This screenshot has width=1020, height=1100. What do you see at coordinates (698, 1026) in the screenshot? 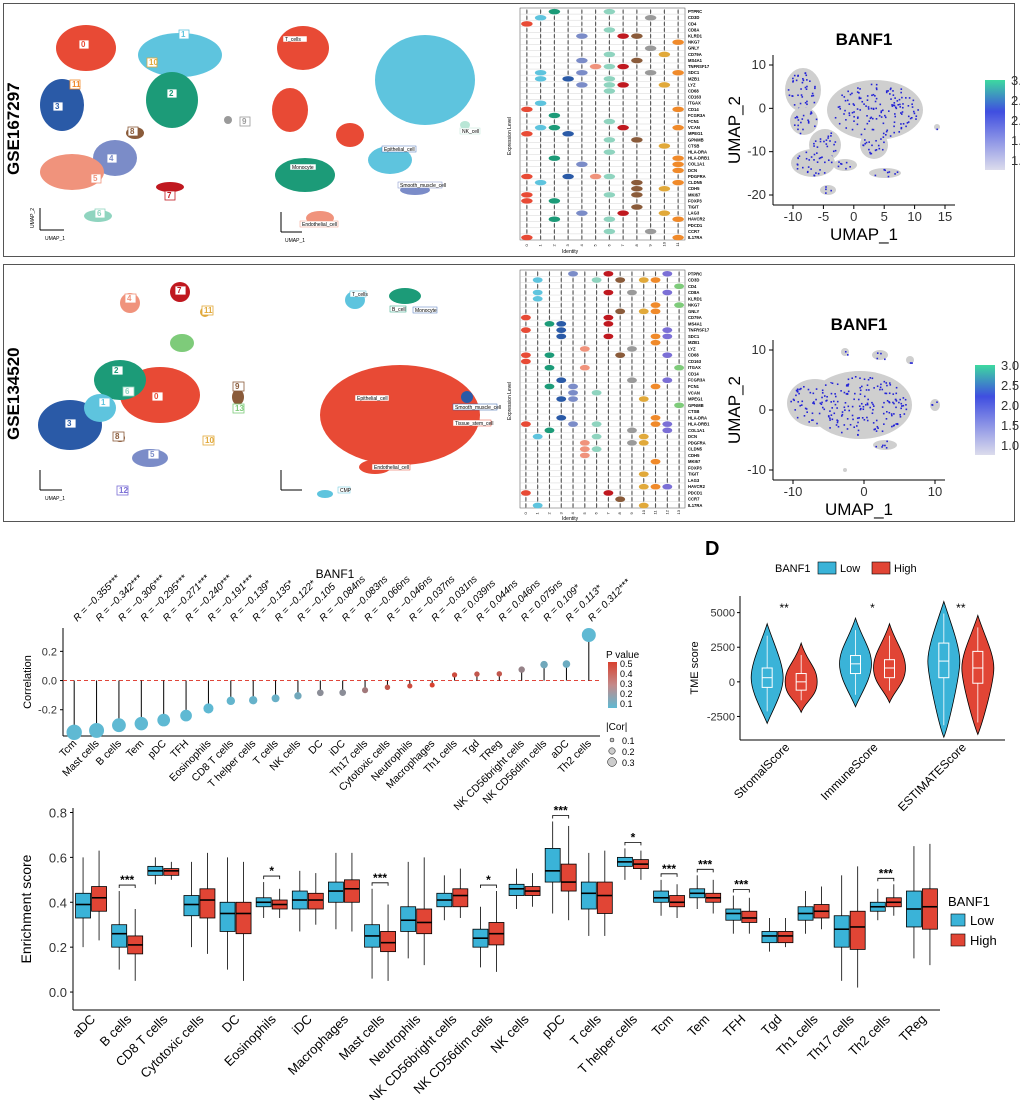
I see `e-x-tick: Tem` at bounding box center [698, 1026].